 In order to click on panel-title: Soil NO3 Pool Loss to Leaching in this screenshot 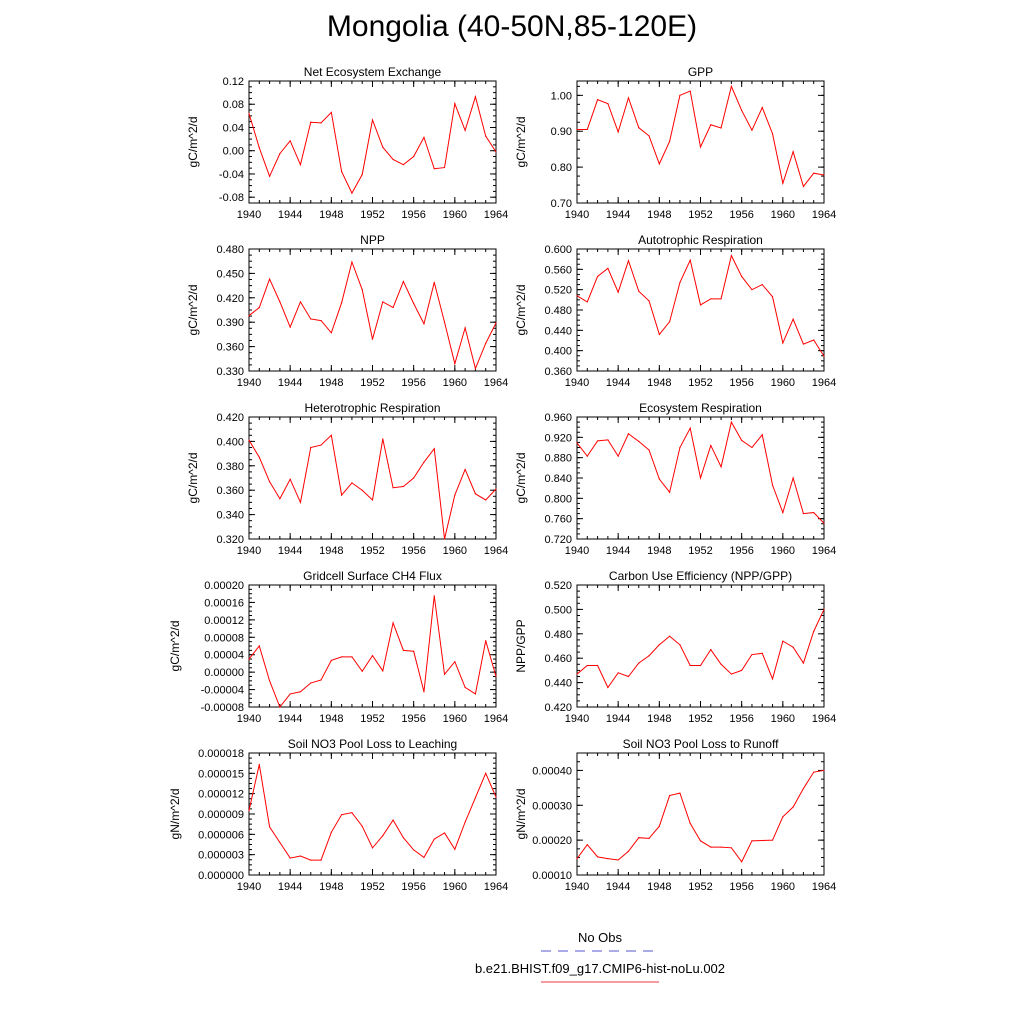, I will do `click(372, 744)`.